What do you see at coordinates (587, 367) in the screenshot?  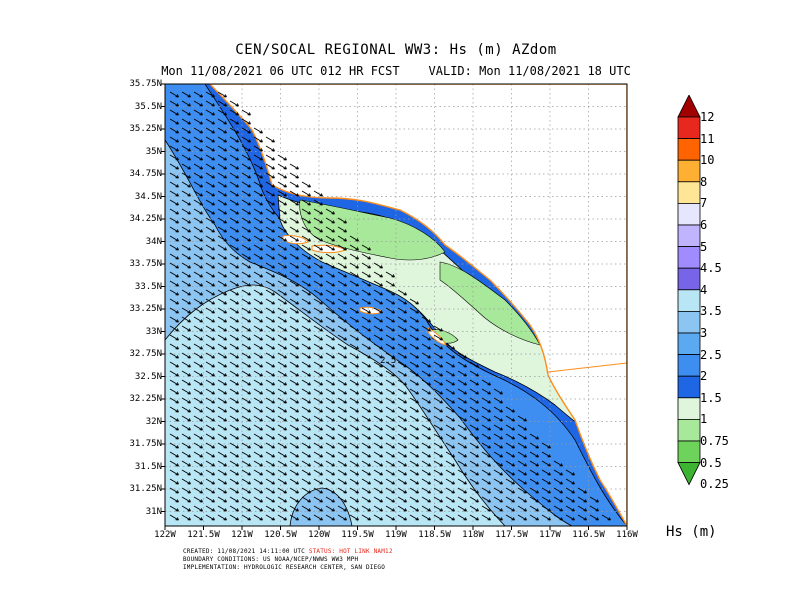 I see `border-line` at bounding box center [587, 367].